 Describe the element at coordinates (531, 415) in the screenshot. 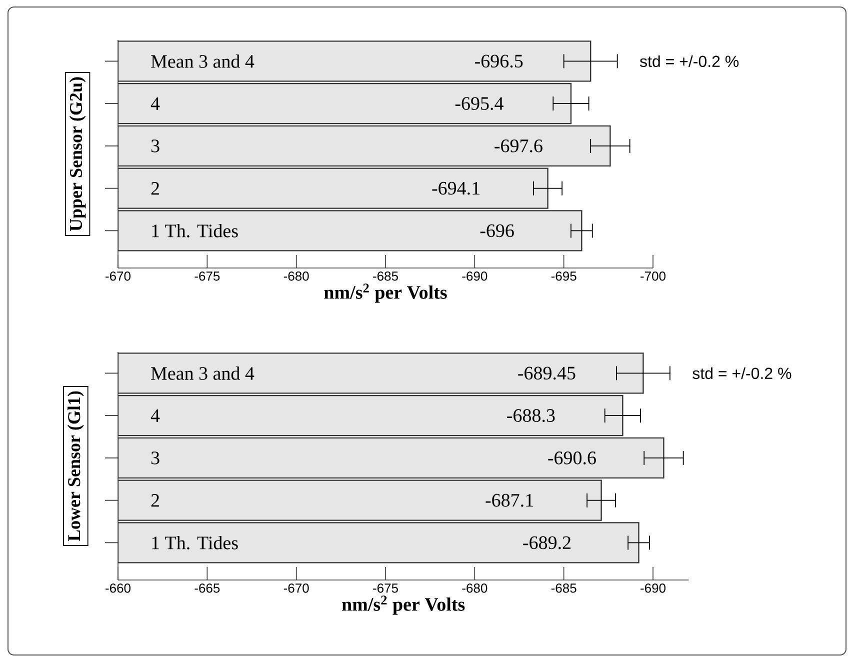

I see `data-label: -688.3` at that location.